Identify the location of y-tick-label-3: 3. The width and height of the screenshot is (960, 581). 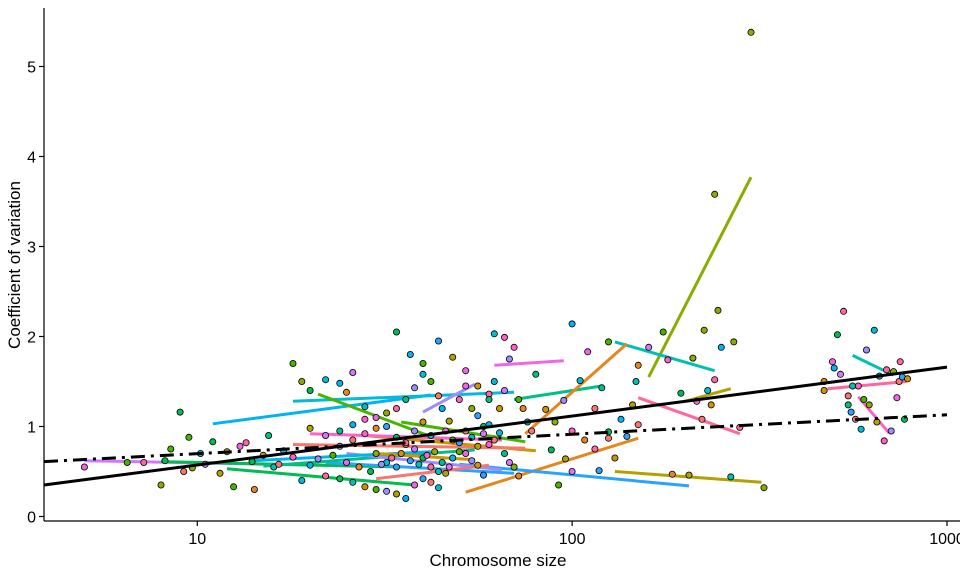
(31, 248).